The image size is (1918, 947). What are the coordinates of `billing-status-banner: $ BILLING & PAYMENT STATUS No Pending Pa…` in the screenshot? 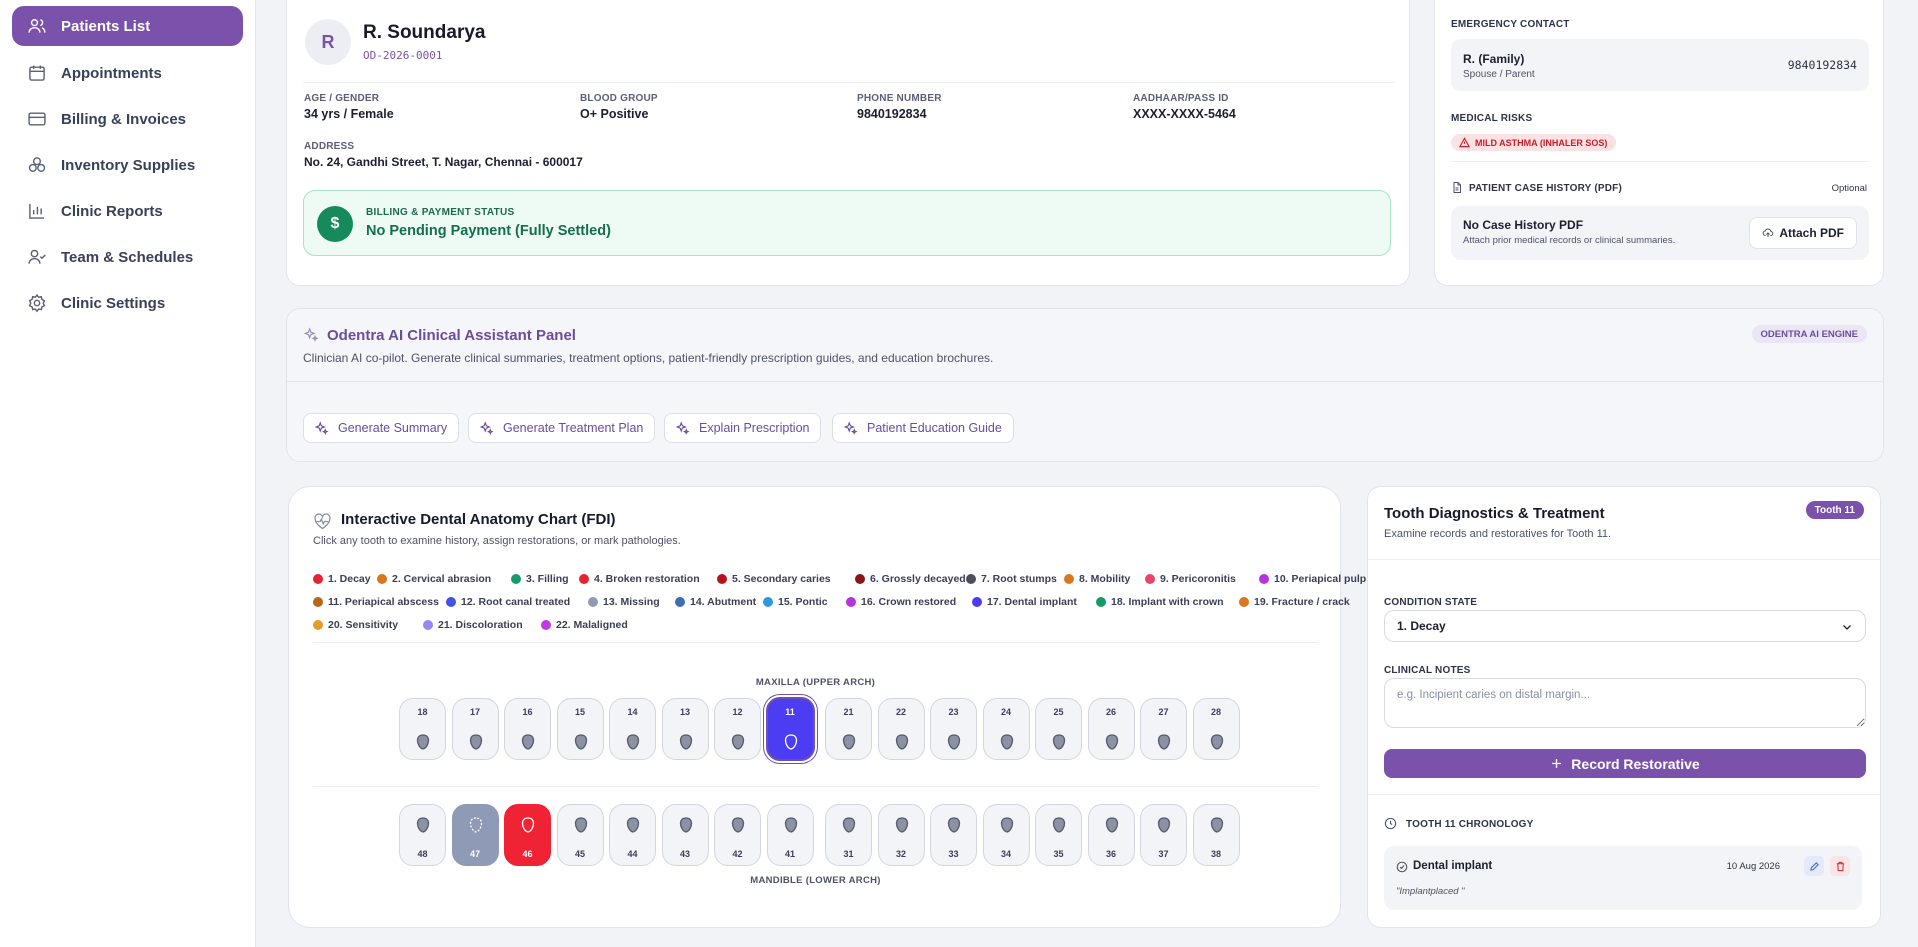 It's located at (847, 223).